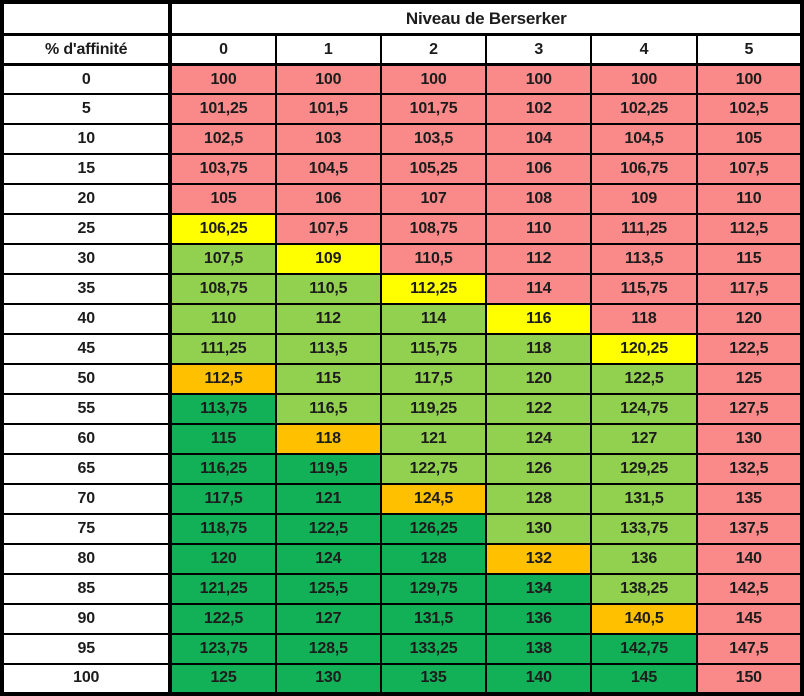 The height and width of the screenshot is (696, 804). What do you see at coordinates (644, 559) in the screenshot?
I see `value-cell: 136` at bounding box center [644, 559].